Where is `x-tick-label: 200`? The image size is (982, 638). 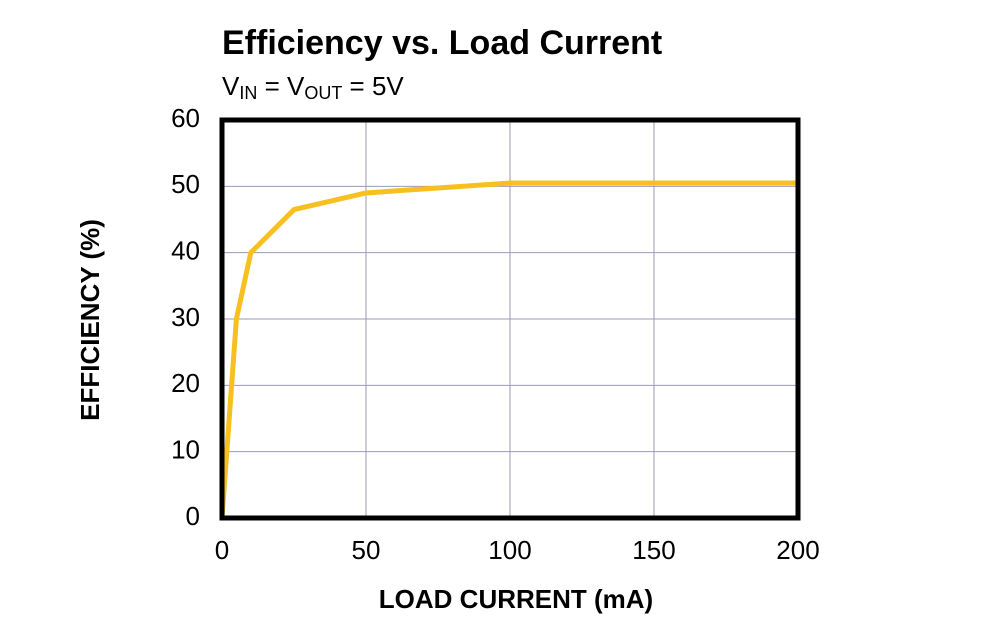 x-tick-label: 200 is located at coordinates (797, 550).